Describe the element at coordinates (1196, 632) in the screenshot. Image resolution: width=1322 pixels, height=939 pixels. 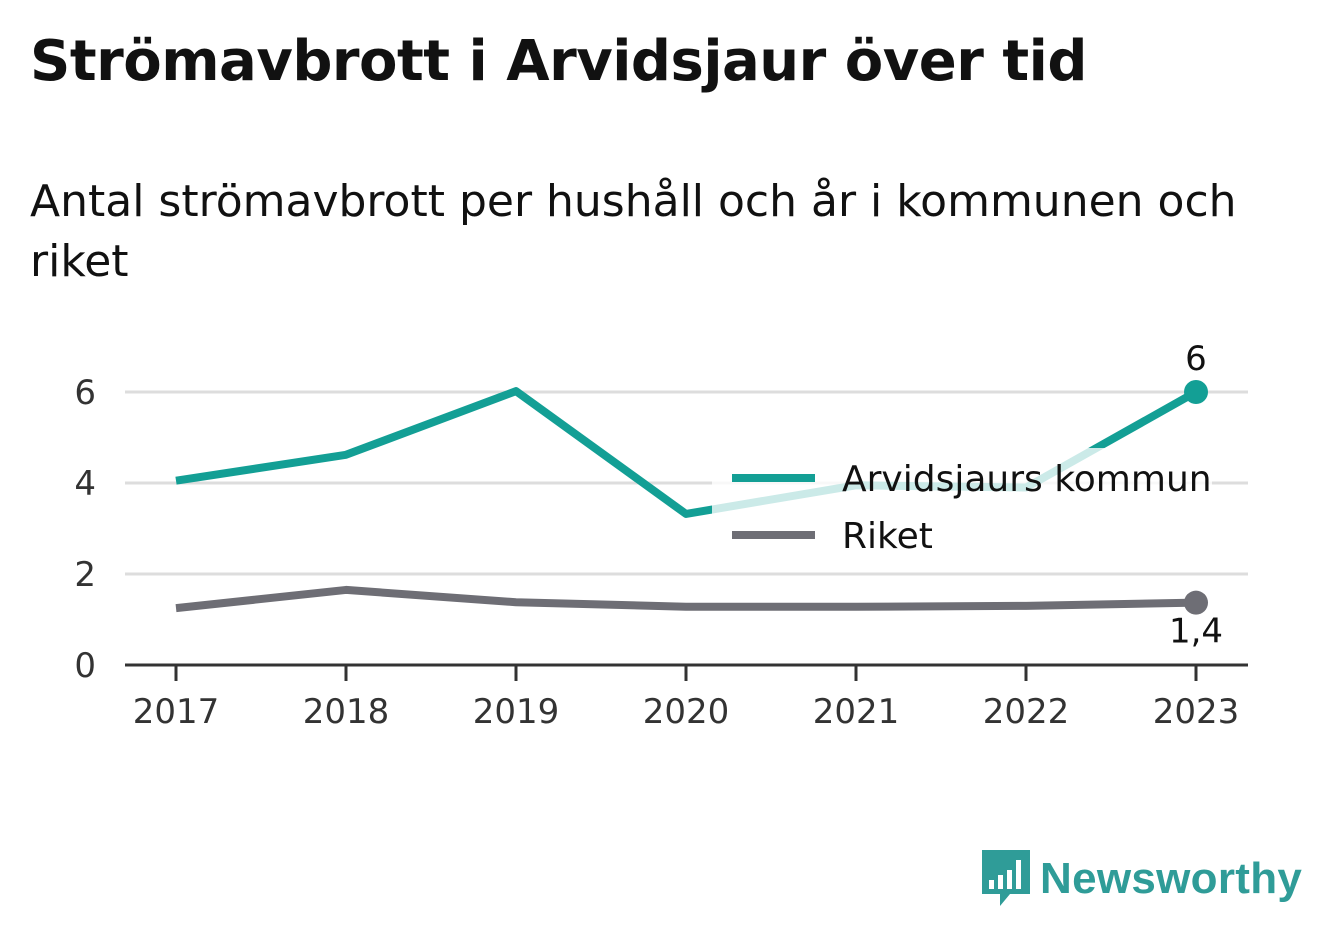
I see `end-value-label: 1,4` at that location.